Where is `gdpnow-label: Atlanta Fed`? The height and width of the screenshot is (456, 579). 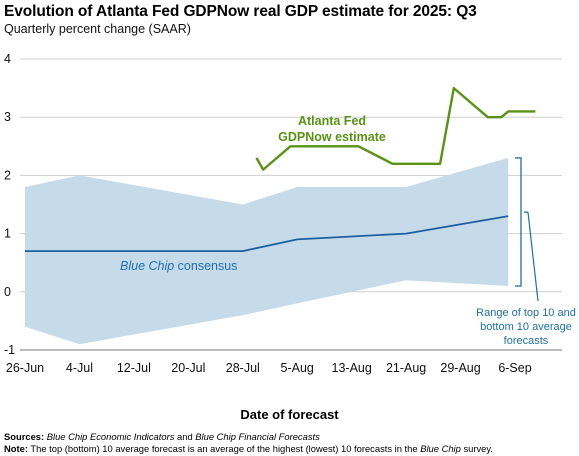 gdpnow-label: Atlanta Fed is located at coordinates (332, 121).